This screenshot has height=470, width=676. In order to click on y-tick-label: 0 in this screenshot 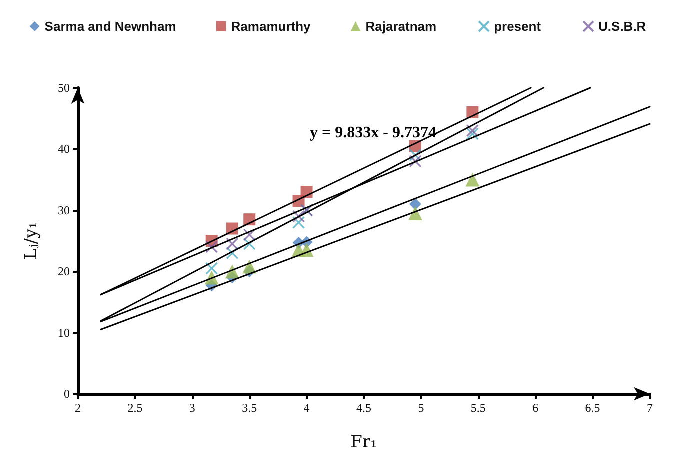, I will do `click(67, 394)`.